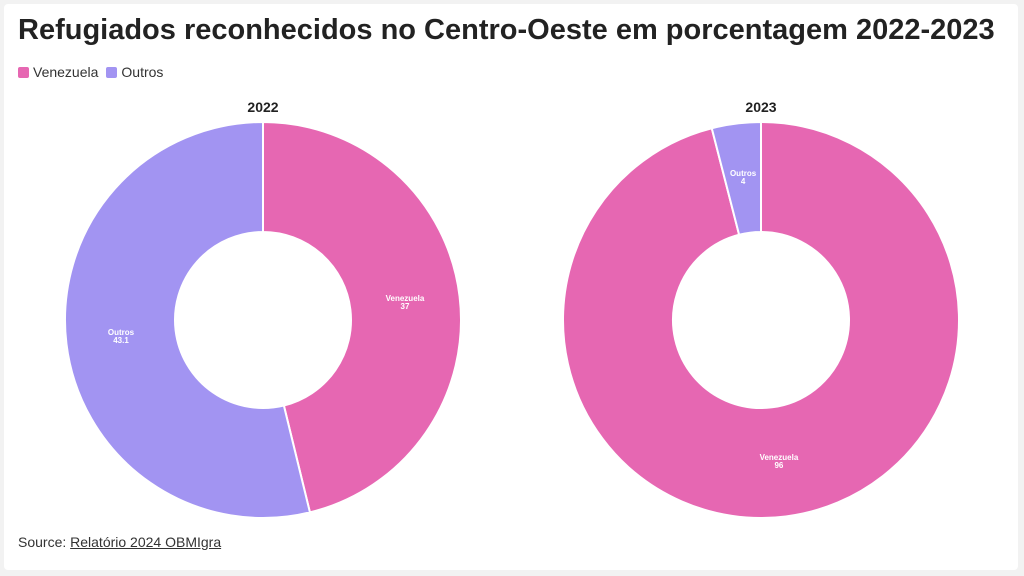 The width and height of the screenshot is (1024, 576). Describe the element at coordinates (112, 72) in the screenshot. I see `legend-swatch-outros` at that location.